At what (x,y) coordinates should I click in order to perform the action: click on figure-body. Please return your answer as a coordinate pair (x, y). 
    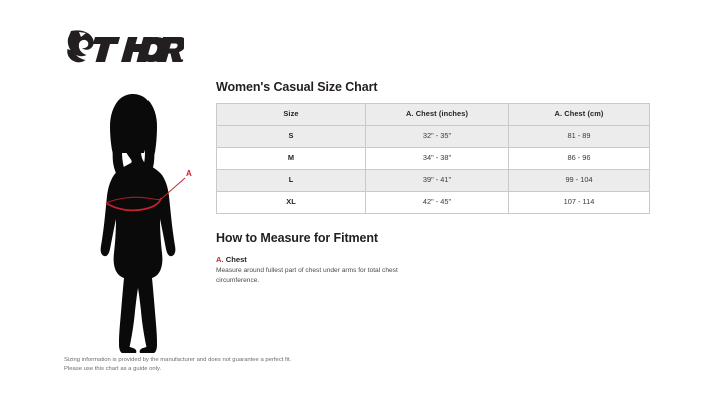
    Looking at the image, I should click on (138, 251).